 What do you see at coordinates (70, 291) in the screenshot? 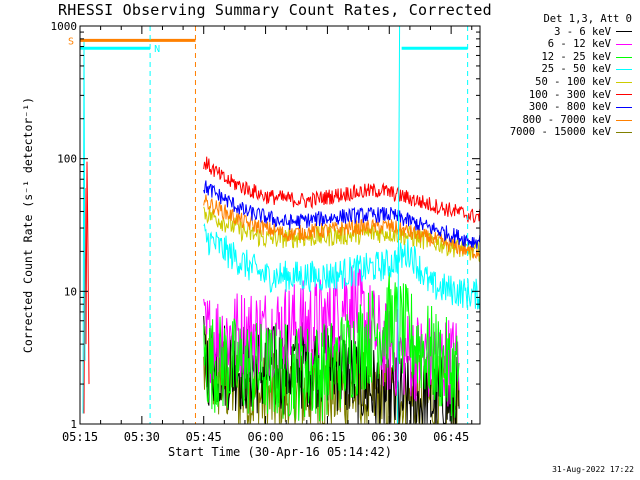
I see `y-tick-label: 10` at bounding box center [70, 291].